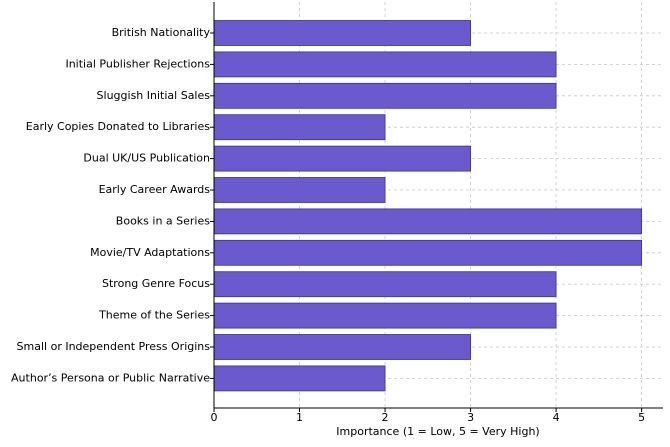 This screenshot has height=447, width=670. Describe the element at coordinates (137, 63) in the screenshot. I see `y-tick-label: Initial Publisher Rejections` at that location.